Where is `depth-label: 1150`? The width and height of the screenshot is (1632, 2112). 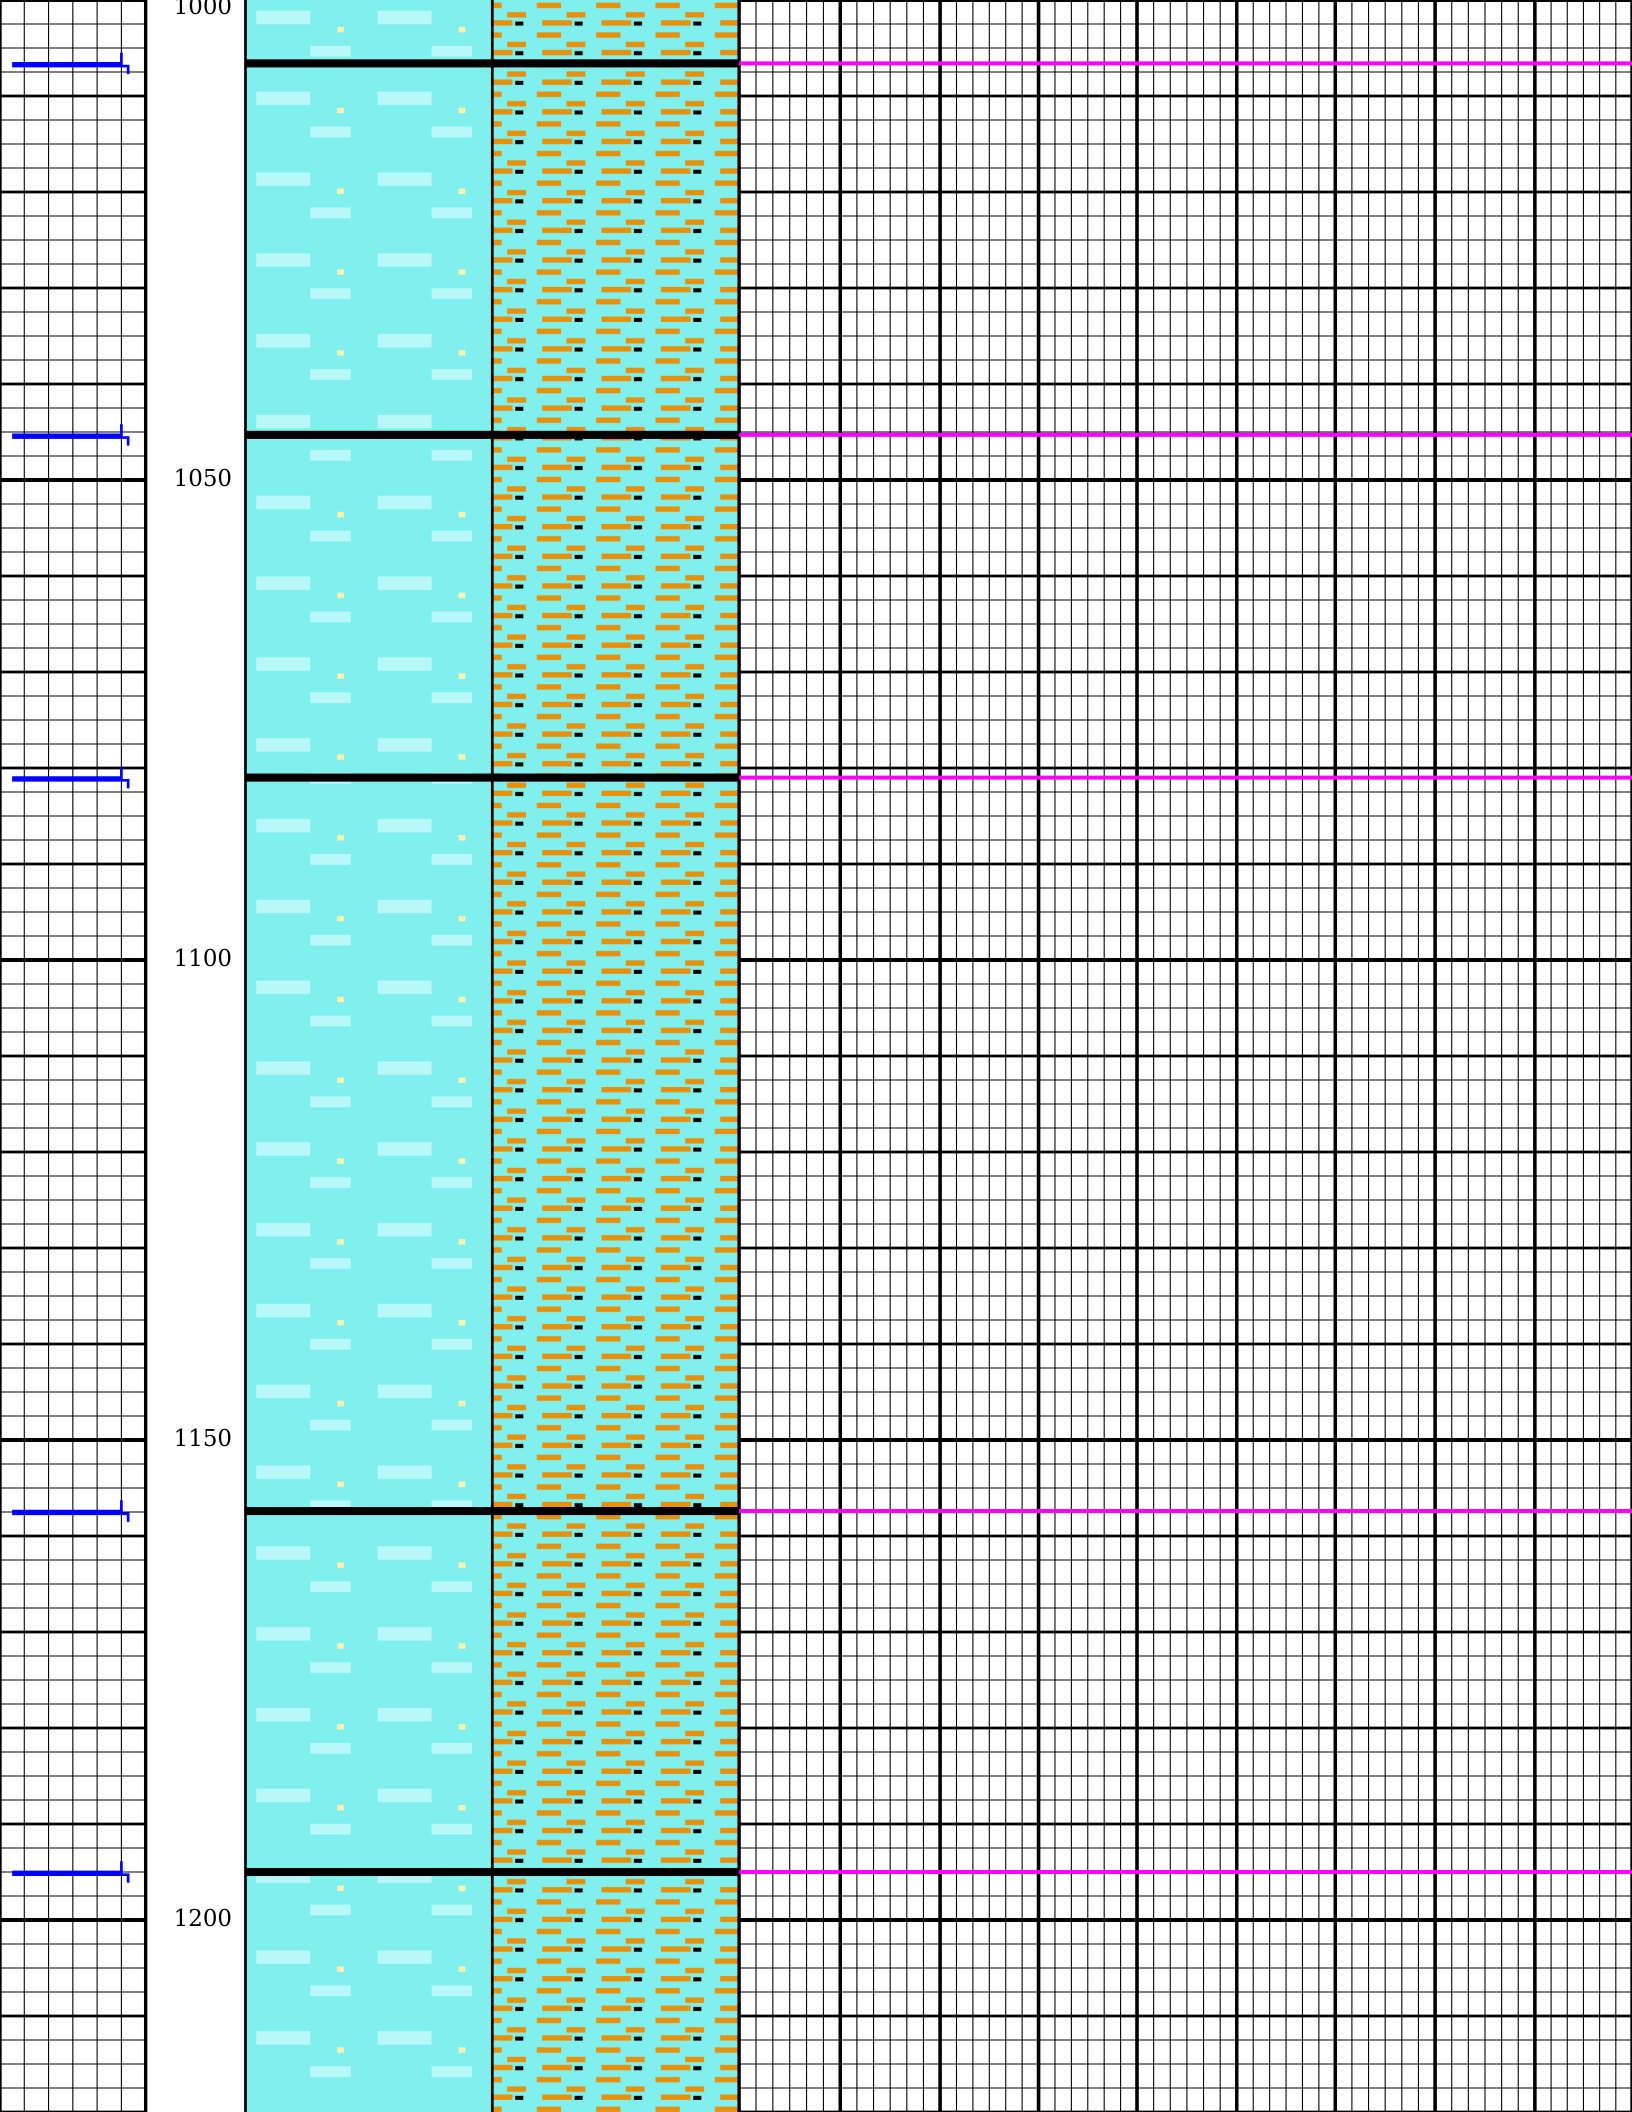
depth-label: 1150 is located at coordinates (203, 1439).